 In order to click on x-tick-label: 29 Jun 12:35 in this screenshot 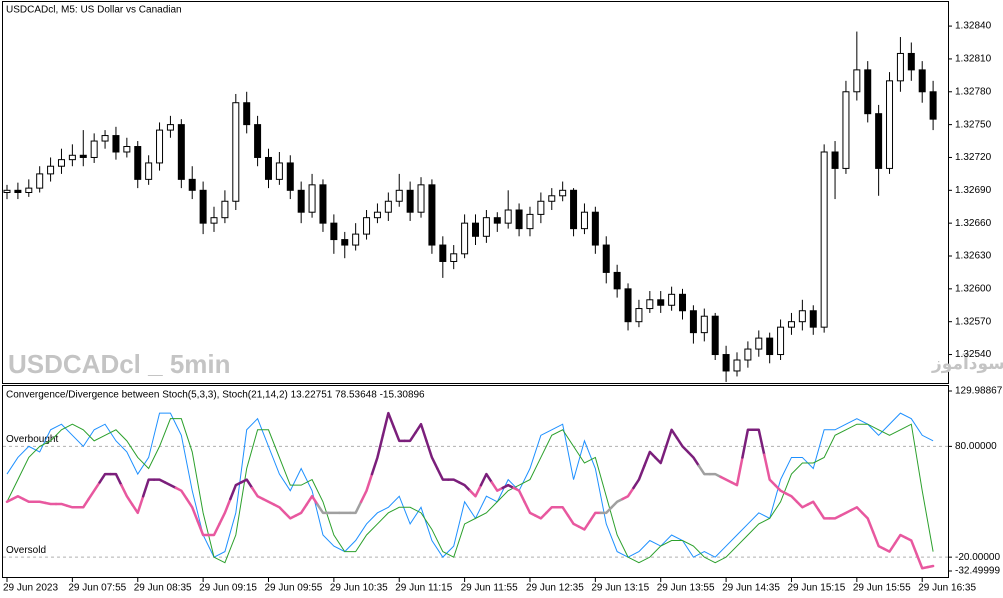, I will do `click(555, 588)`.